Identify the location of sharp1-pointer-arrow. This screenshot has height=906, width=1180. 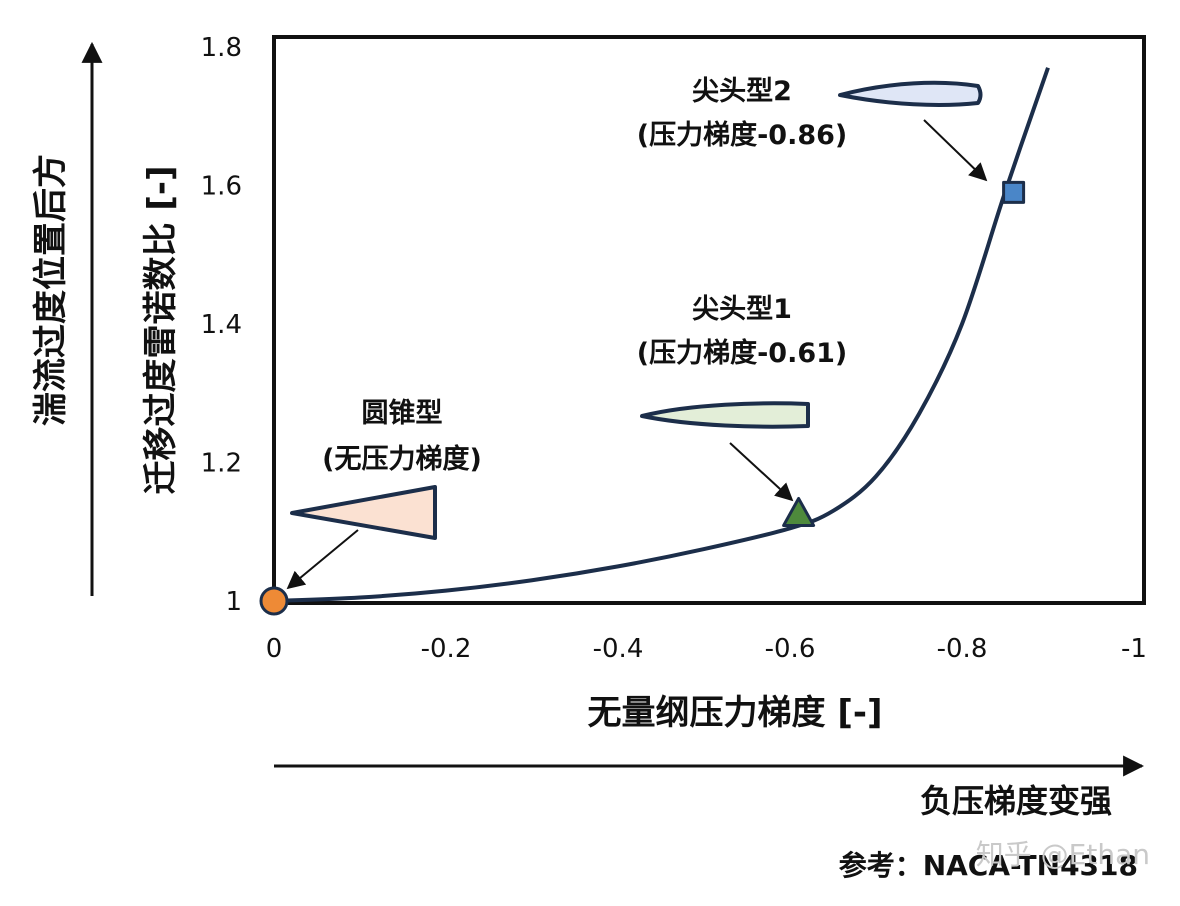
(761, 472).